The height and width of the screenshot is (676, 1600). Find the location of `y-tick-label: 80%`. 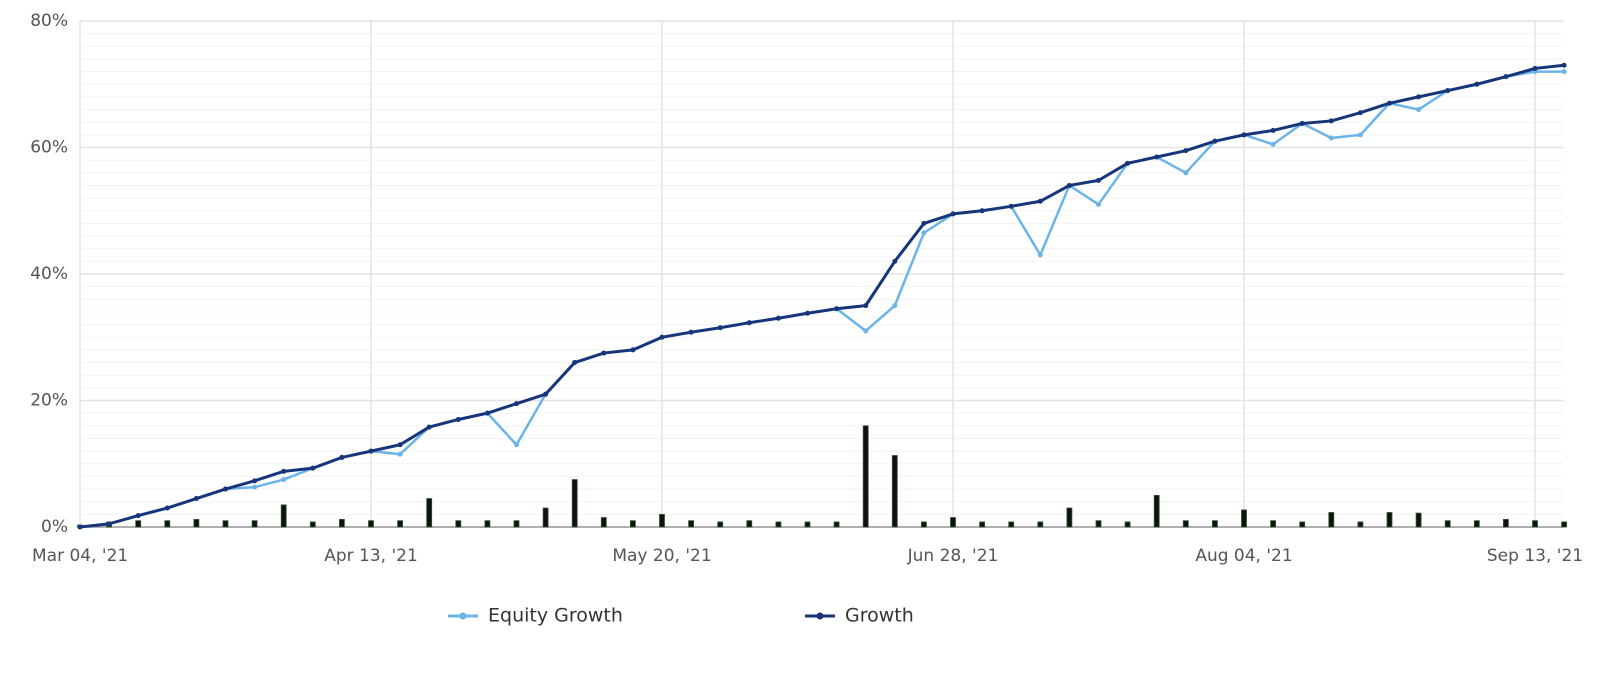

y-tick-label: 80% is located at coordinates (49, 21).